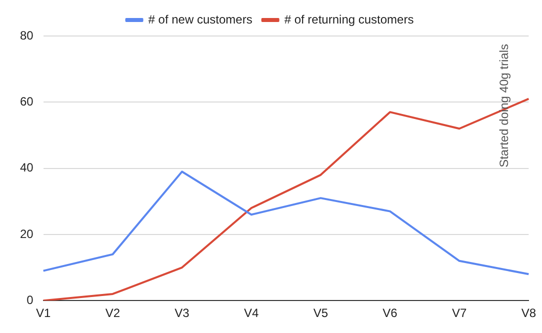  I want to click on x-tick-label: V5, so click(320, 313).